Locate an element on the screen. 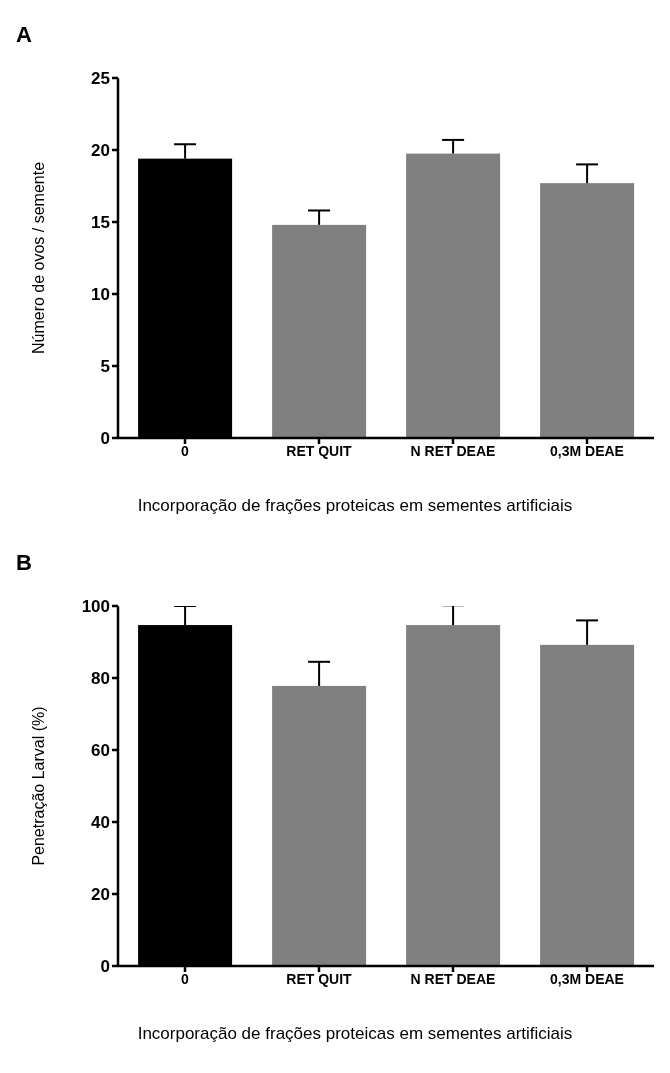 This screenshot has width=670, height=1073. y-axis-title: Penetração Larval (%) is located at coordinates (38, 786).